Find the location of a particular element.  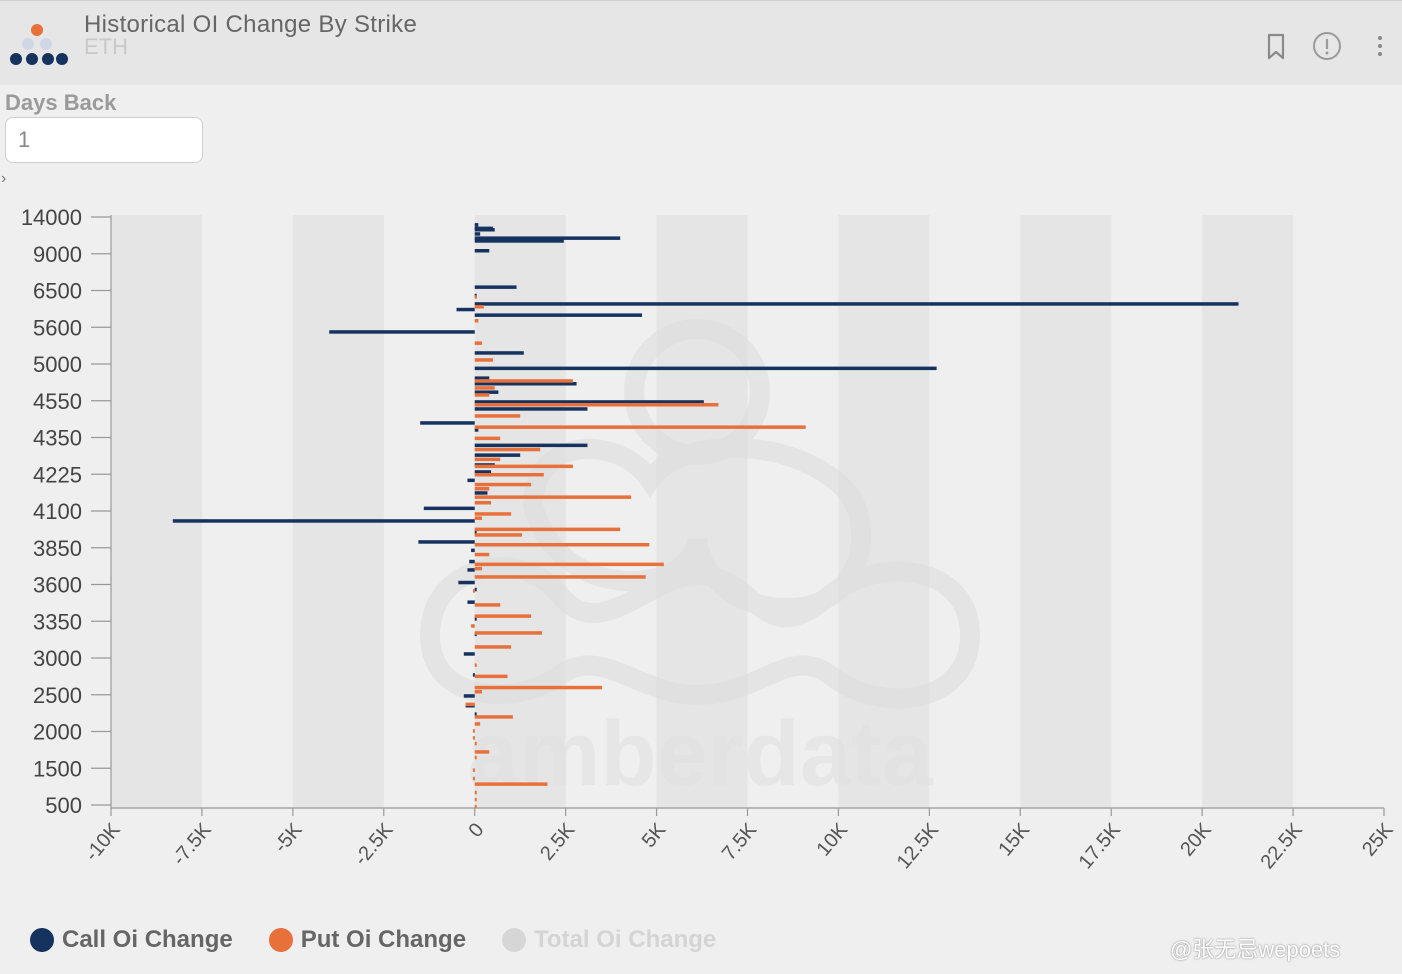

total-legend-dot is located at coordinates (514, 940).